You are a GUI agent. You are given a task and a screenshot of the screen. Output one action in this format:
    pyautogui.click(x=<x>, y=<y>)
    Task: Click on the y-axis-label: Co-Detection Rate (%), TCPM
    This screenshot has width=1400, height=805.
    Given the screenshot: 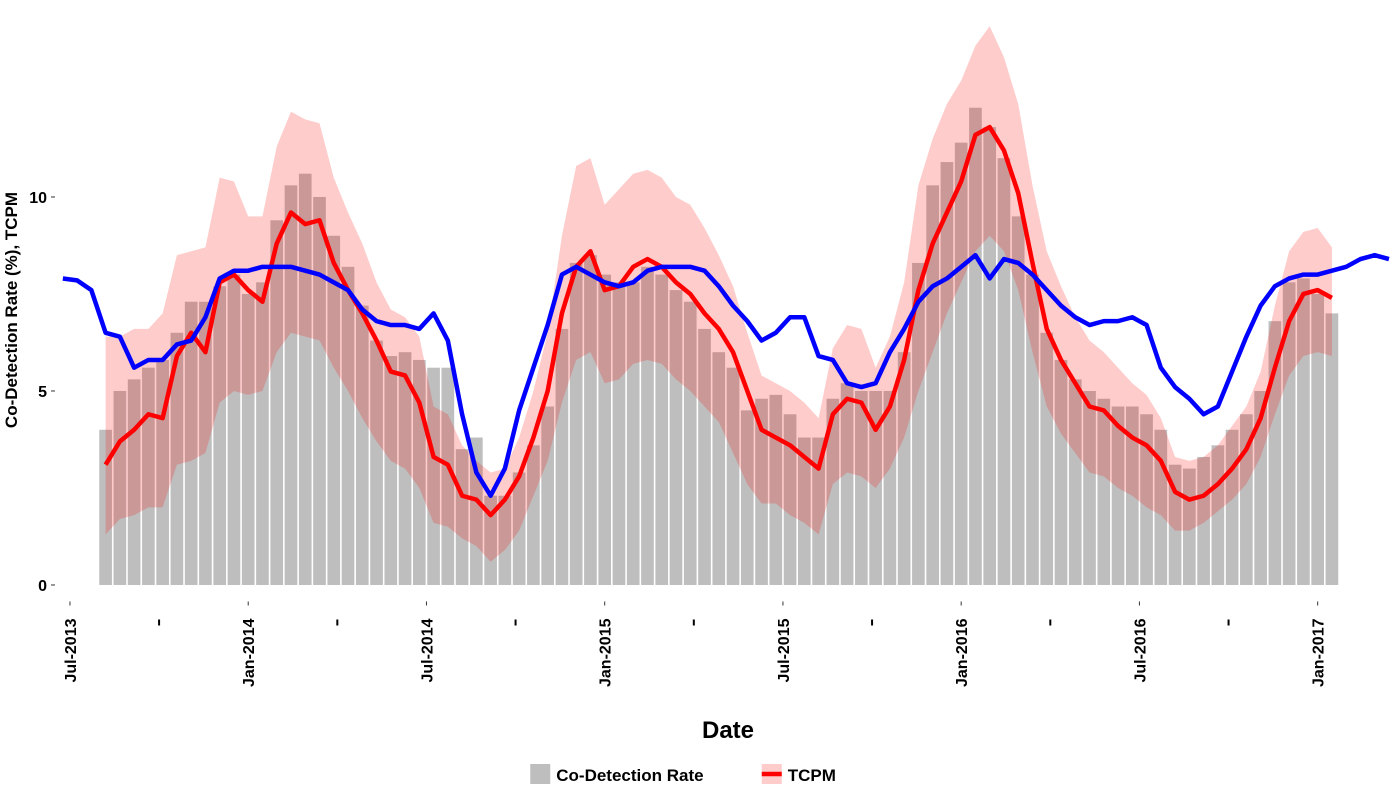 What is the action you would take?
    pyautogui.click(x=11, y=310)
    